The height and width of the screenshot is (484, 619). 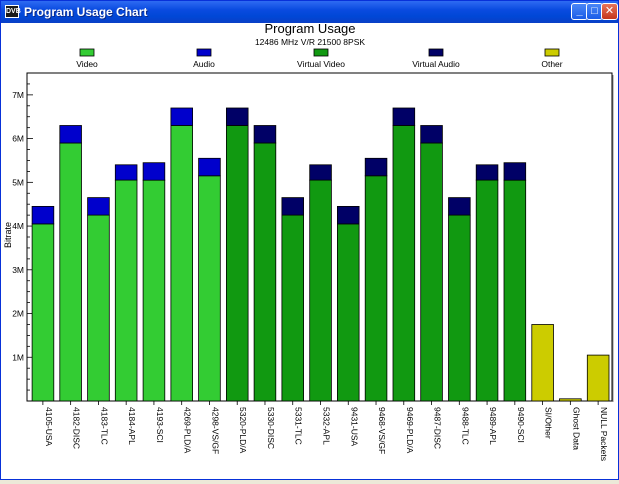 What do you see at coordinates (104, 426) in the screenshot?
I see `x-tick-label: 4183-TLC` at bounding box center [104, 426].